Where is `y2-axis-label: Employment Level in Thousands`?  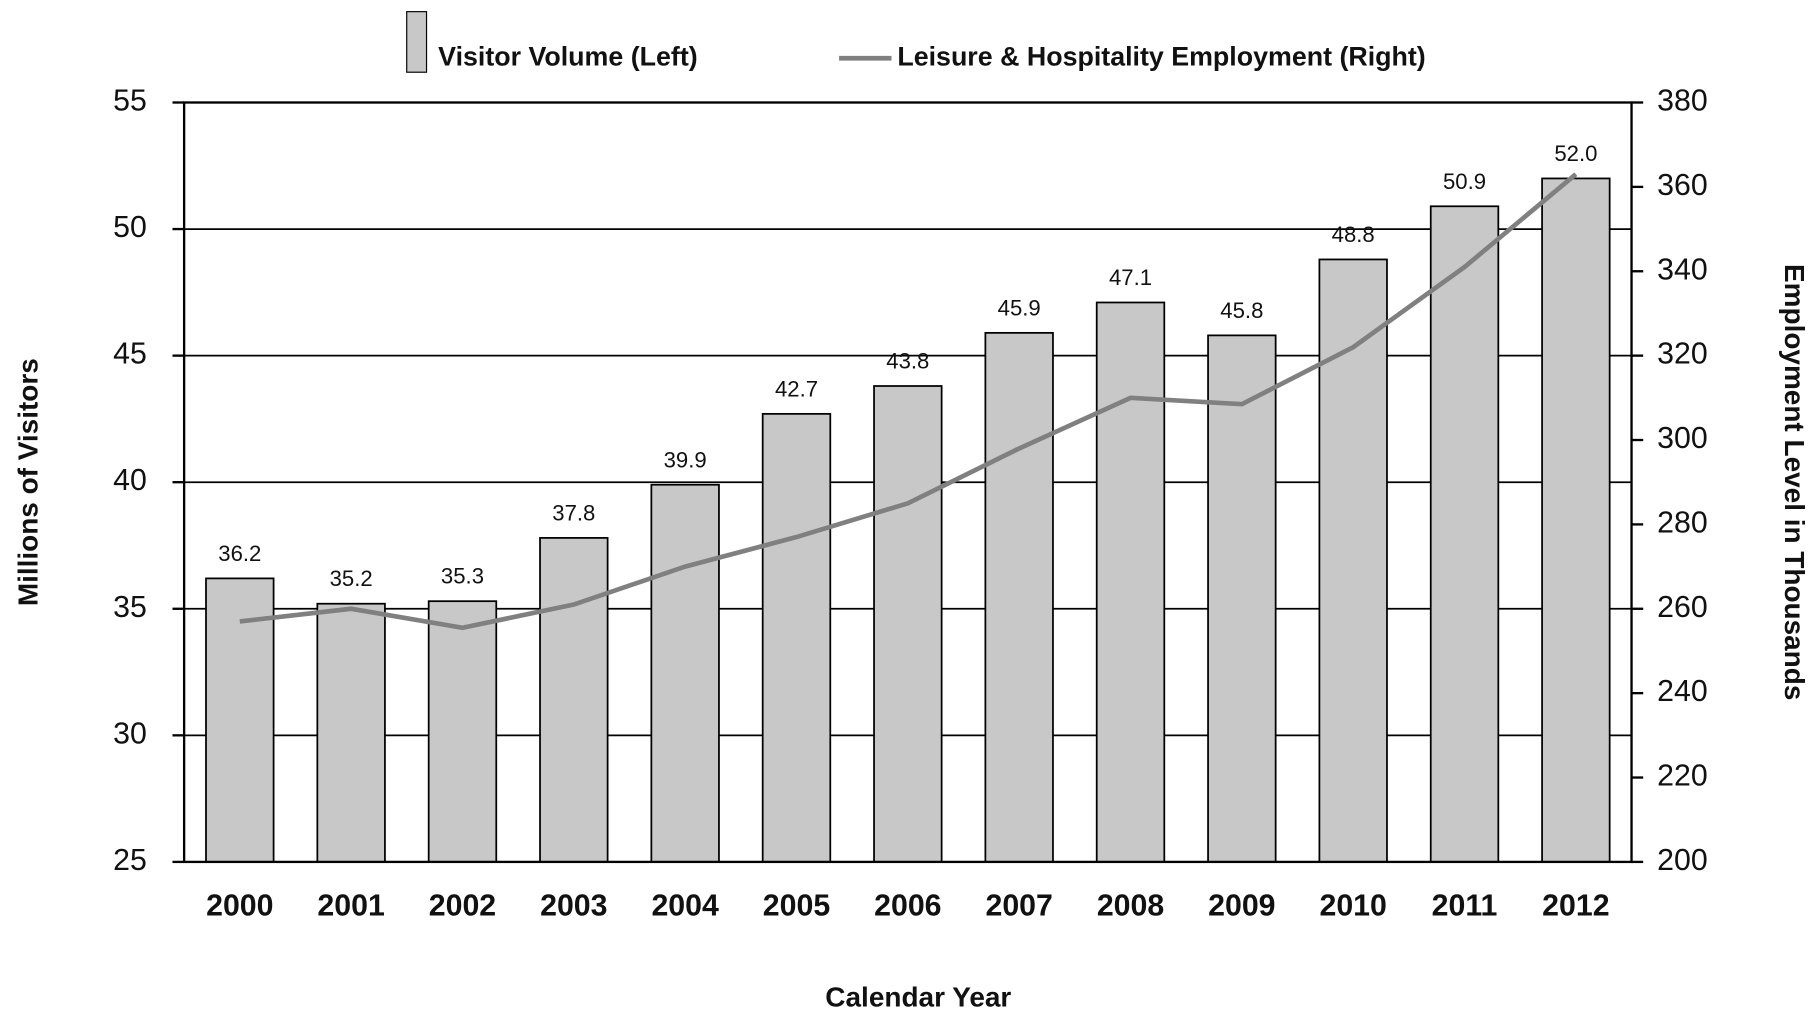
y2-axis-label: Employment Level in Thousands is located at coordinates (1794, 482).